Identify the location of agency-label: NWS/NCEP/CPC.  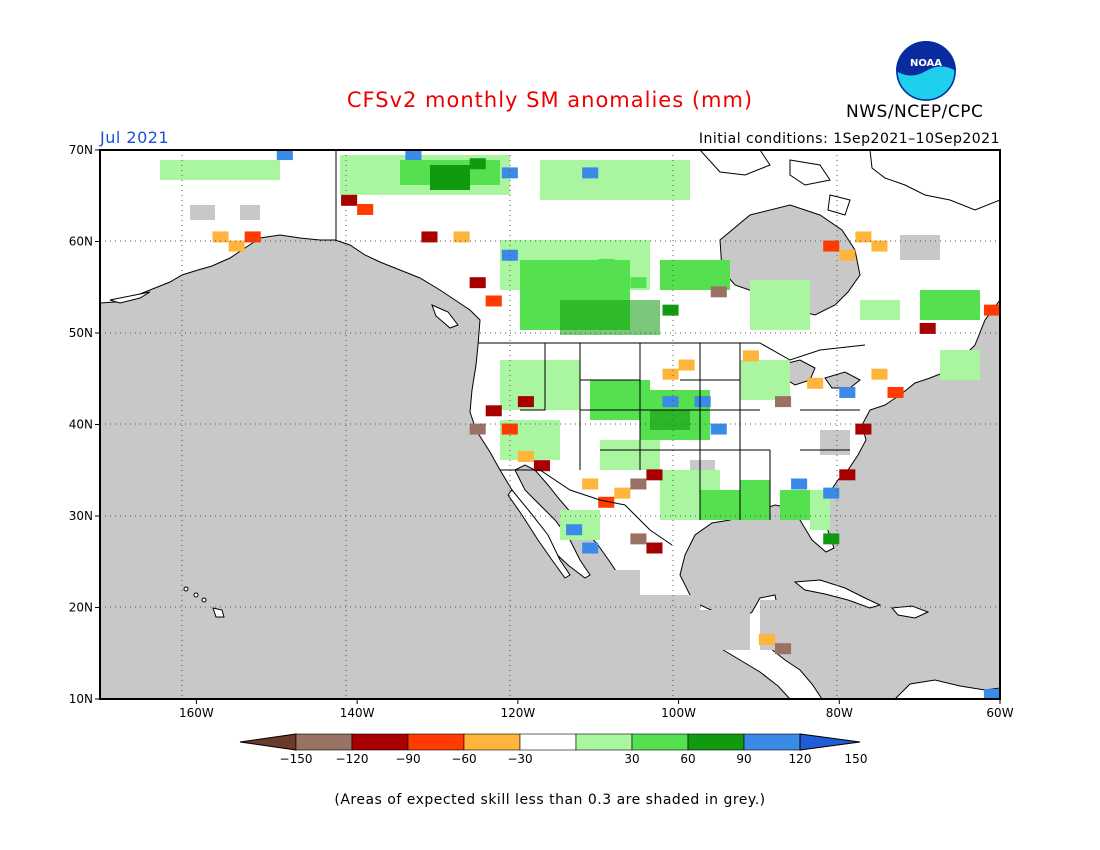
(915, 112).